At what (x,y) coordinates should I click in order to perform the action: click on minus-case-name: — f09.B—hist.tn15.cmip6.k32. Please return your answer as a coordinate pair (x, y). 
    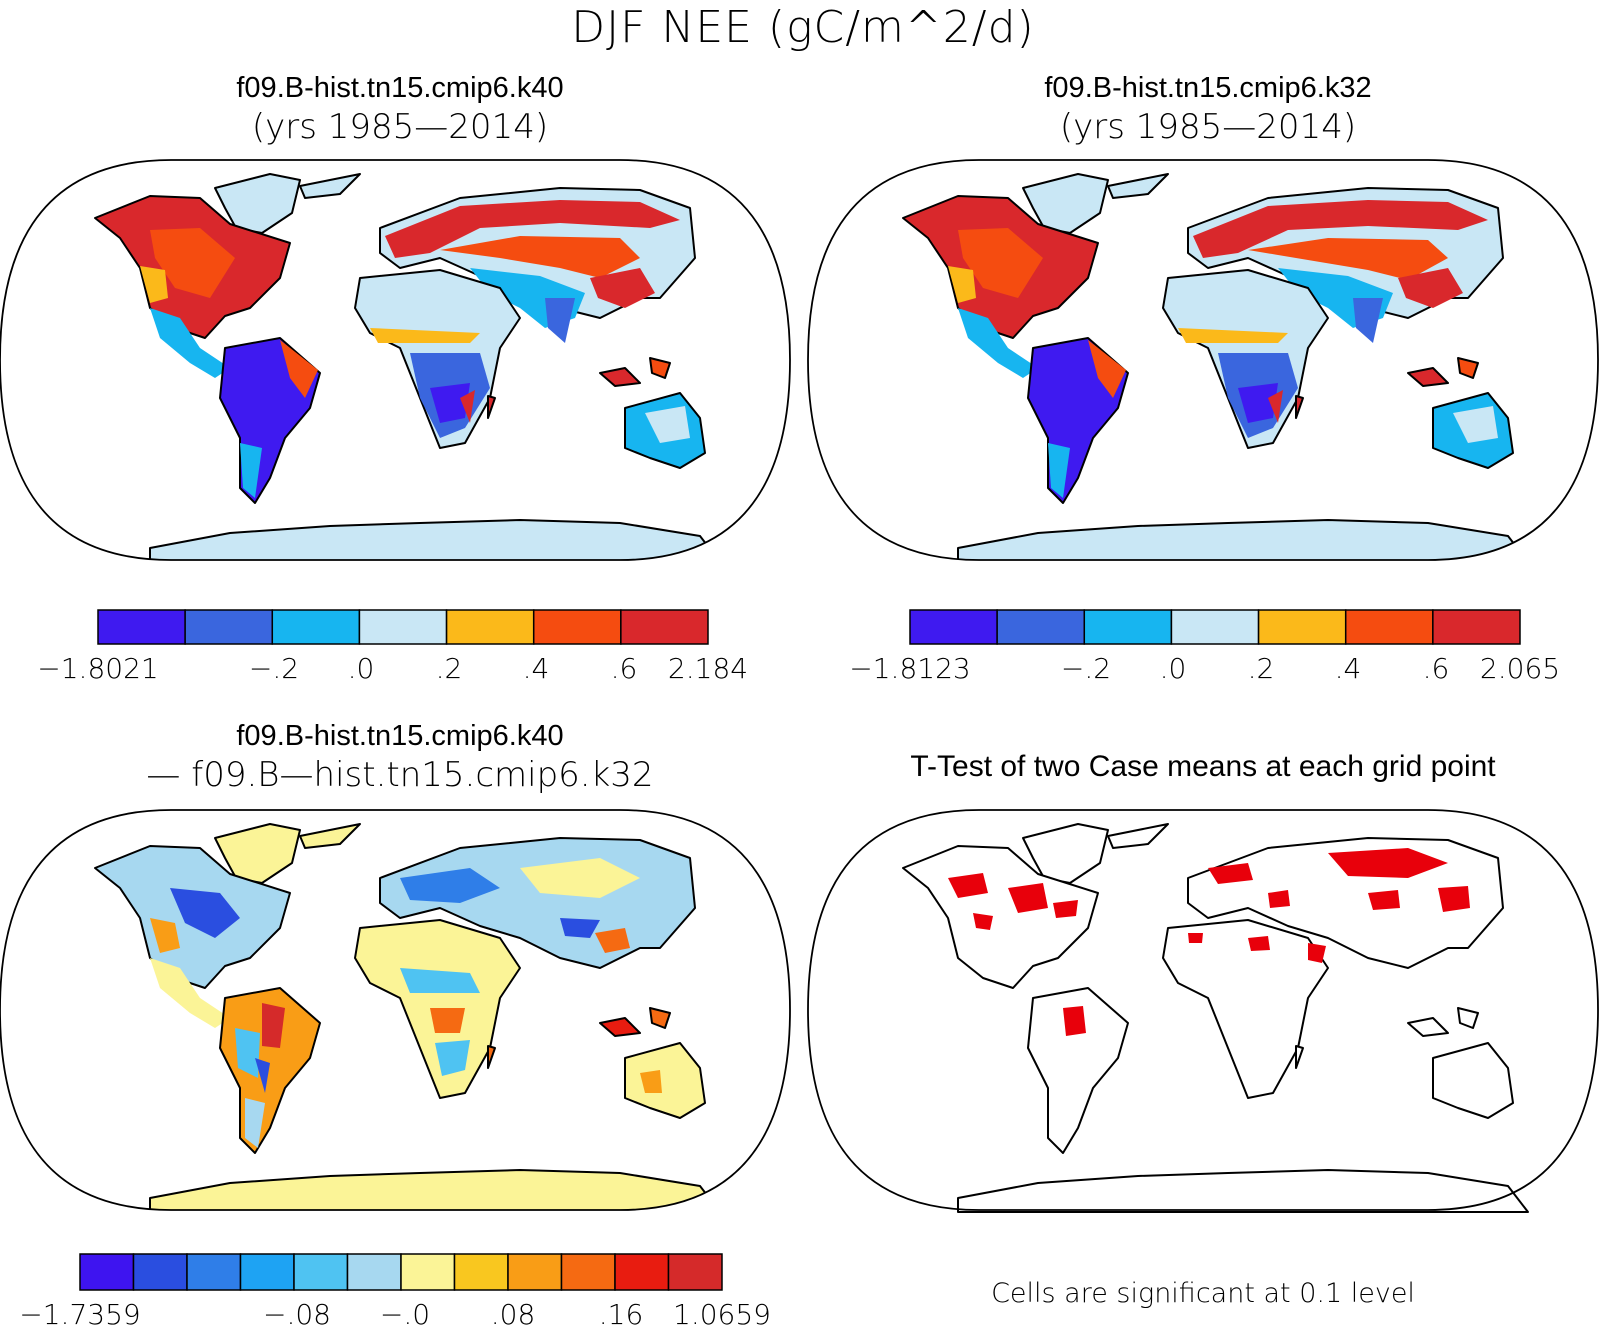
    Looking at the image, I should click on (400, 775).